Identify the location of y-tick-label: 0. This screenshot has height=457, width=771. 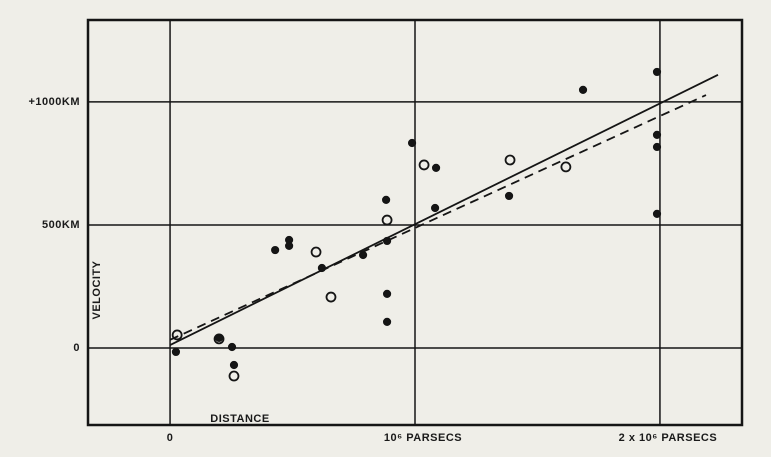
(76, 348).